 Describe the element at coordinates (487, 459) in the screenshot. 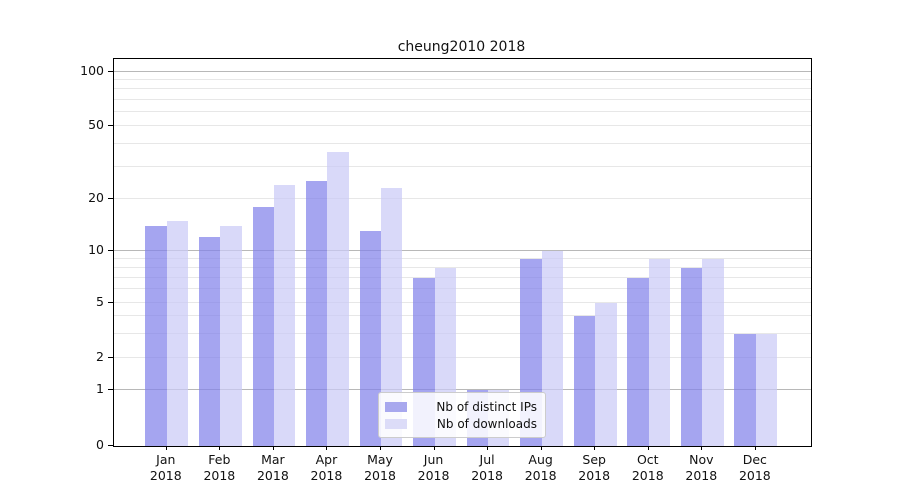

I see `x-tick-month-jul: Jul` at that location.